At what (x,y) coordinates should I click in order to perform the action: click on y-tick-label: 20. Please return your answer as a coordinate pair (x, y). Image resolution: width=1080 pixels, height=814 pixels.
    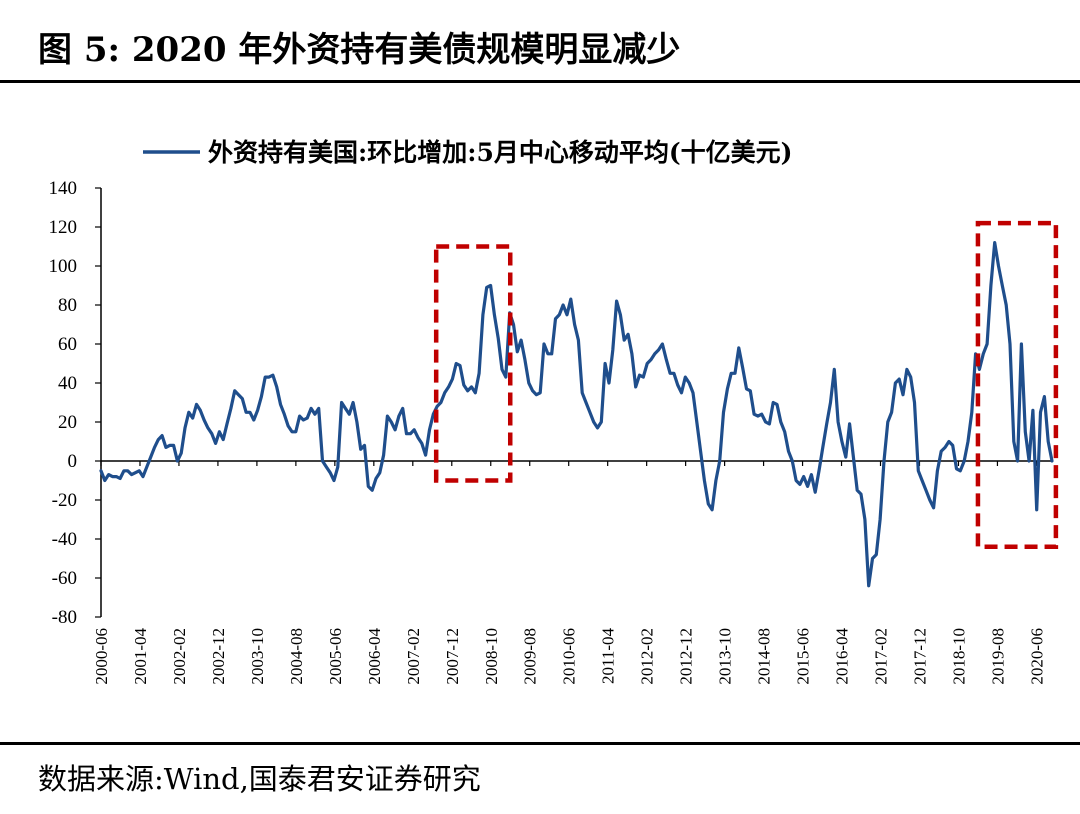
    Looking at the image, I should click on (67, 422).